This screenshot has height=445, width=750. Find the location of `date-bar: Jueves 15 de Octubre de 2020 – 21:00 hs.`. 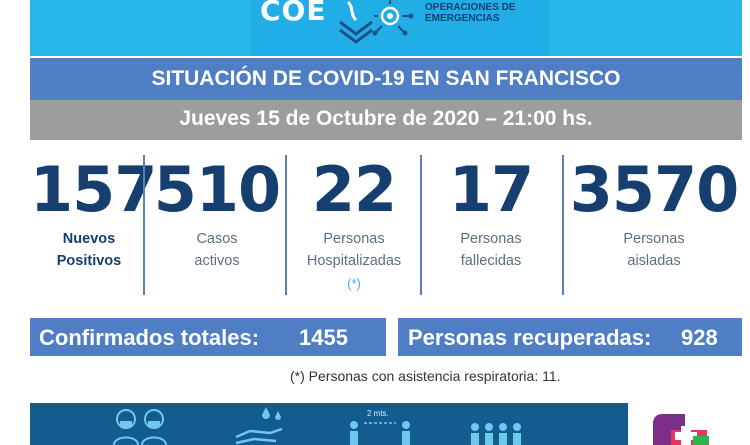

date-bar: Jueves 15 de Octubre de 2020 – 21:00 hs. is located at coordinates (386, 120).